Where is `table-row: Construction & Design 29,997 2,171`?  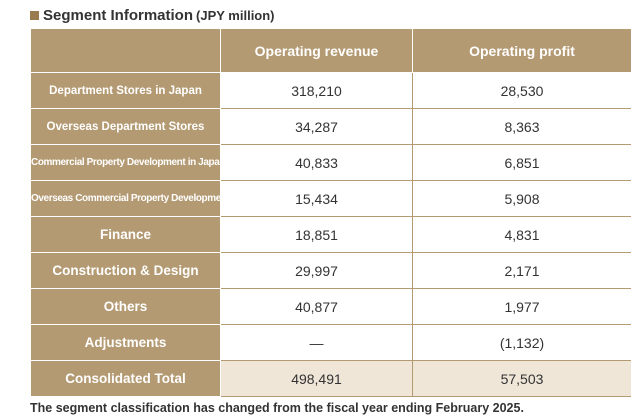
table-row: Construction & Design 29,997 2,171 is located at coordinates (330, 270).